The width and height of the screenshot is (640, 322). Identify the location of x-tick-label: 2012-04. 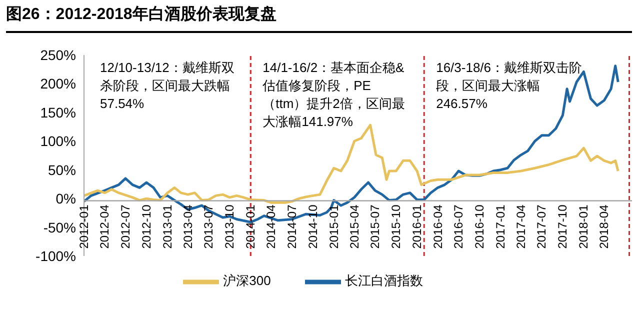
(105, 226).